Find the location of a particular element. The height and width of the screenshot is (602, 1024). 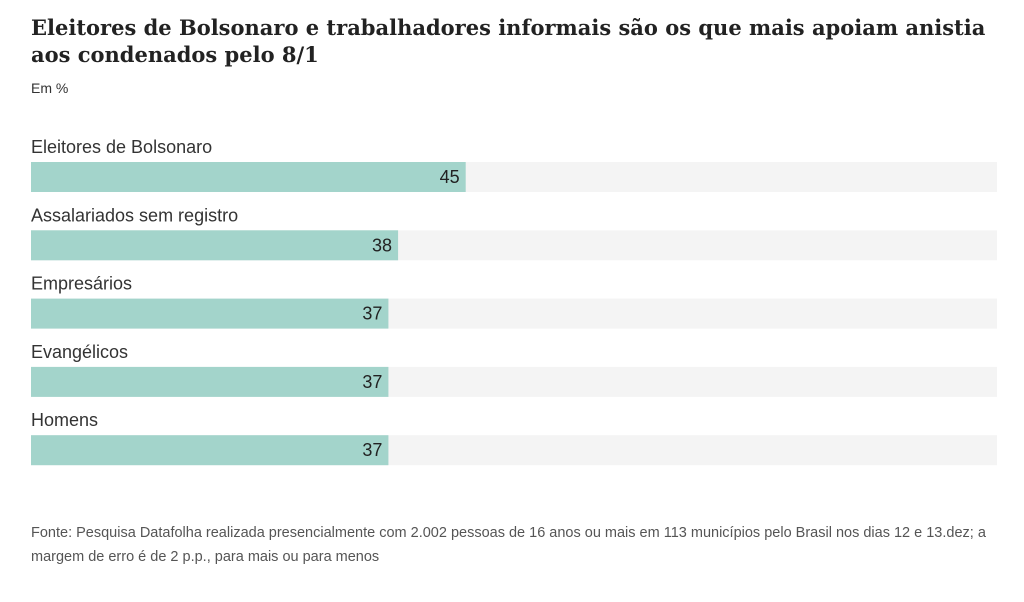

data-label: 38 is located at coordinates (382, 245).